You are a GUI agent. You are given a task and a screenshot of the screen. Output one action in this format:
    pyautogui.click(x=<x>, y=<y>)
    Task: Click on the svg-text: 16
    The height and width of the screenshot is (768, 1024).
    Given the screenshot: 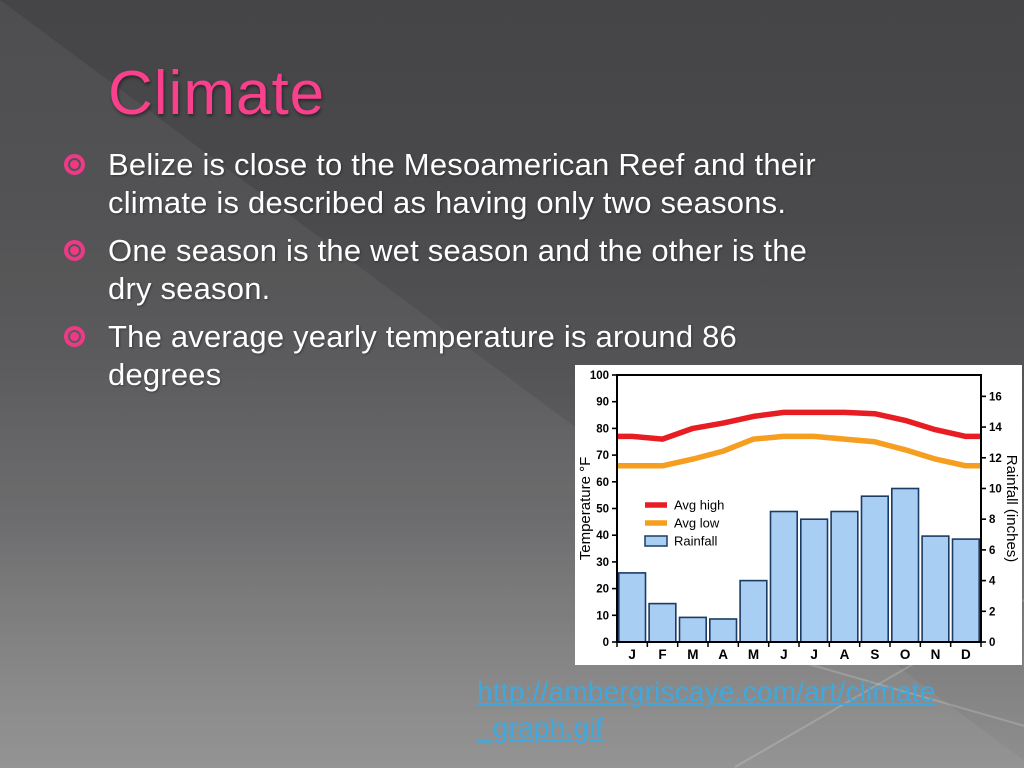 What is the action you would take?
    pyautogui.click(x=995, y=397)
    